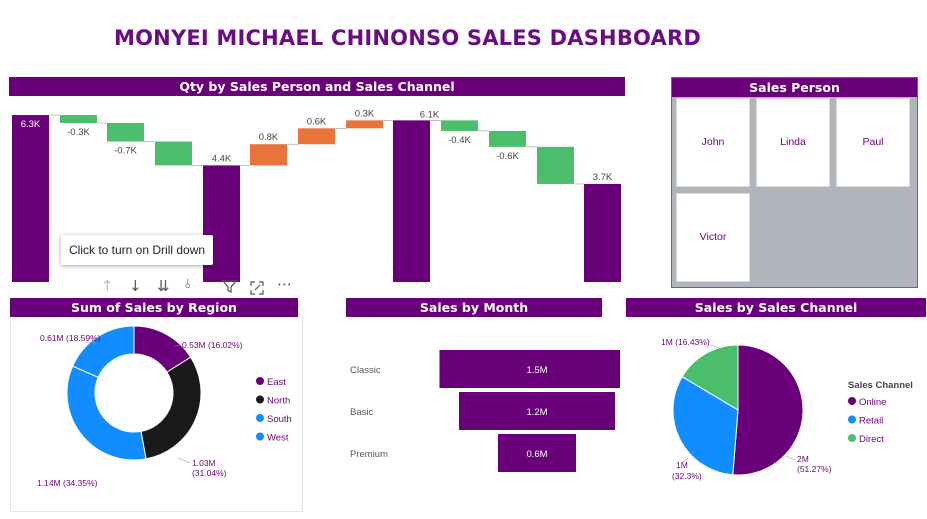  Describe the element at coordinates (361, 412) in the screenshot. I see `funnel-category-label: Basic` at that location.